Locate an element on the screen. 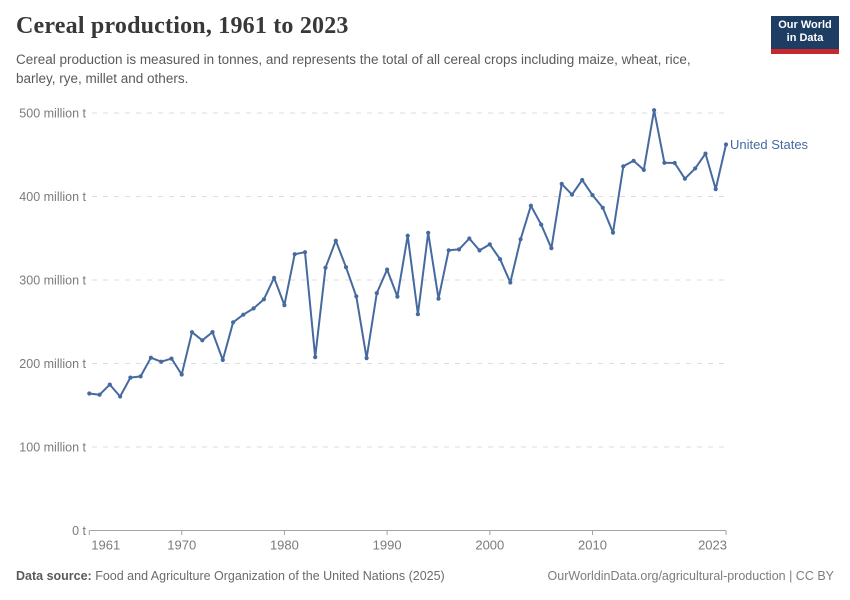 This screenshot has width=850, height=600. x-axis-tick-label: 2023 is located at coordinates (712, 545).